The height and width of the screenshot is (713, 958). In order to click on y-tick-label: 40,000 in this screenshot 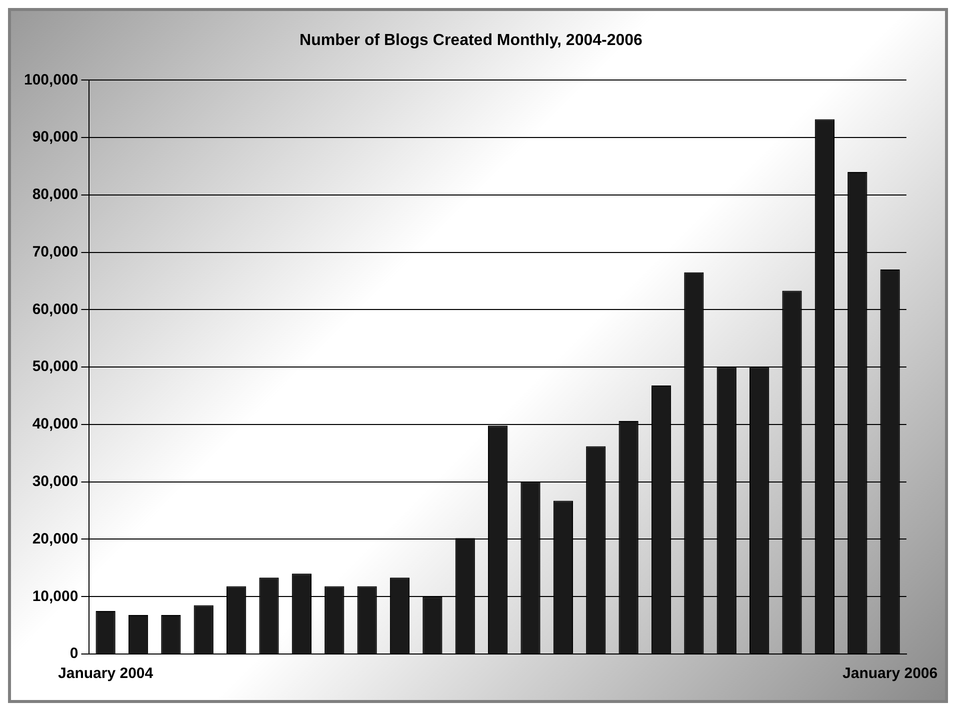, I will do `click(55, 424)`.